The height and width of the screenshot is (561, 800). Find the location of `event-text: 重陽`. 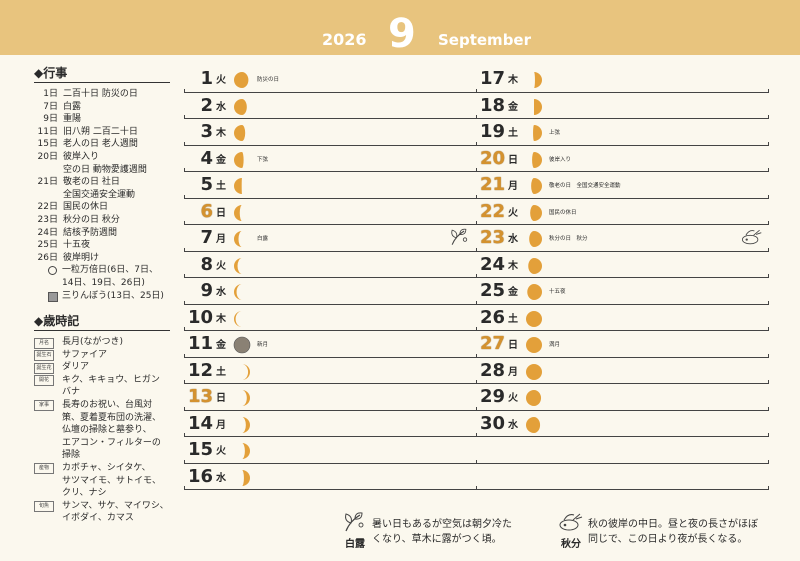

event-text: 重陽 is located at coordinates (72, 119).